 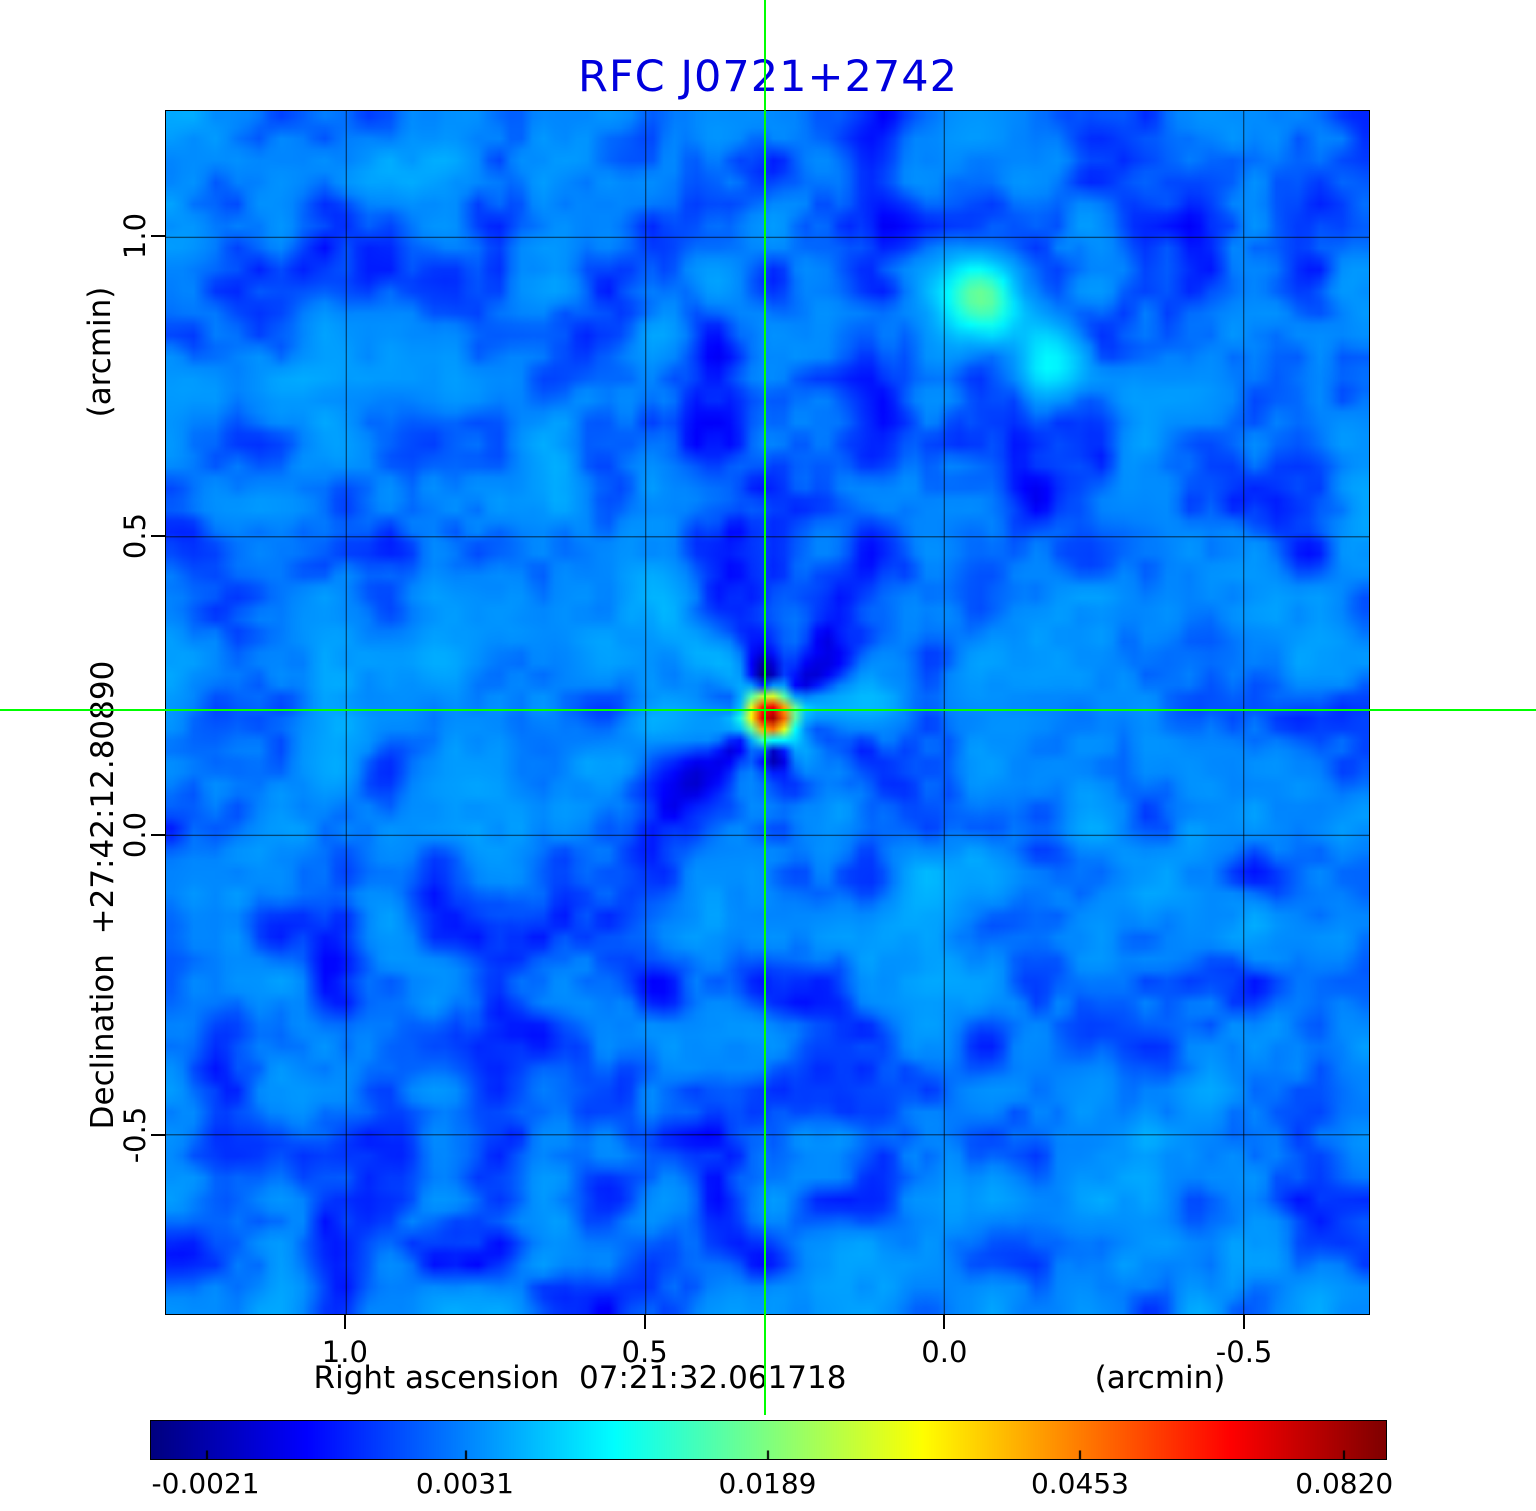 What do you see at coordinates (1344, 1483) in the screenshot?
I see `colorbar-tick-label: 0.0820` at bounding box center [1344, 1483].